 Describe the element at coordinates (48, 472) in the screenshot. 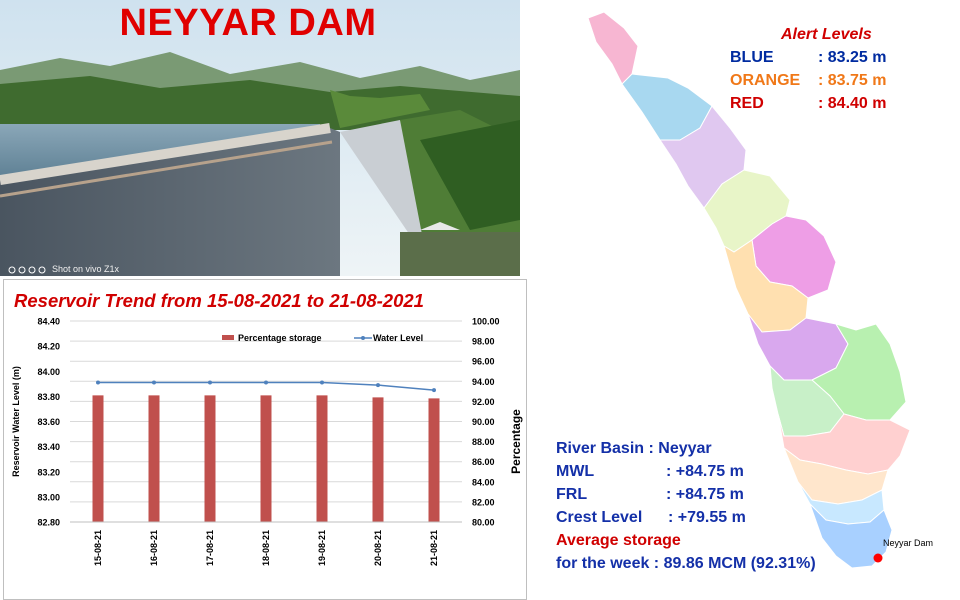

I see `y-tick-label: 83.20` at that location.